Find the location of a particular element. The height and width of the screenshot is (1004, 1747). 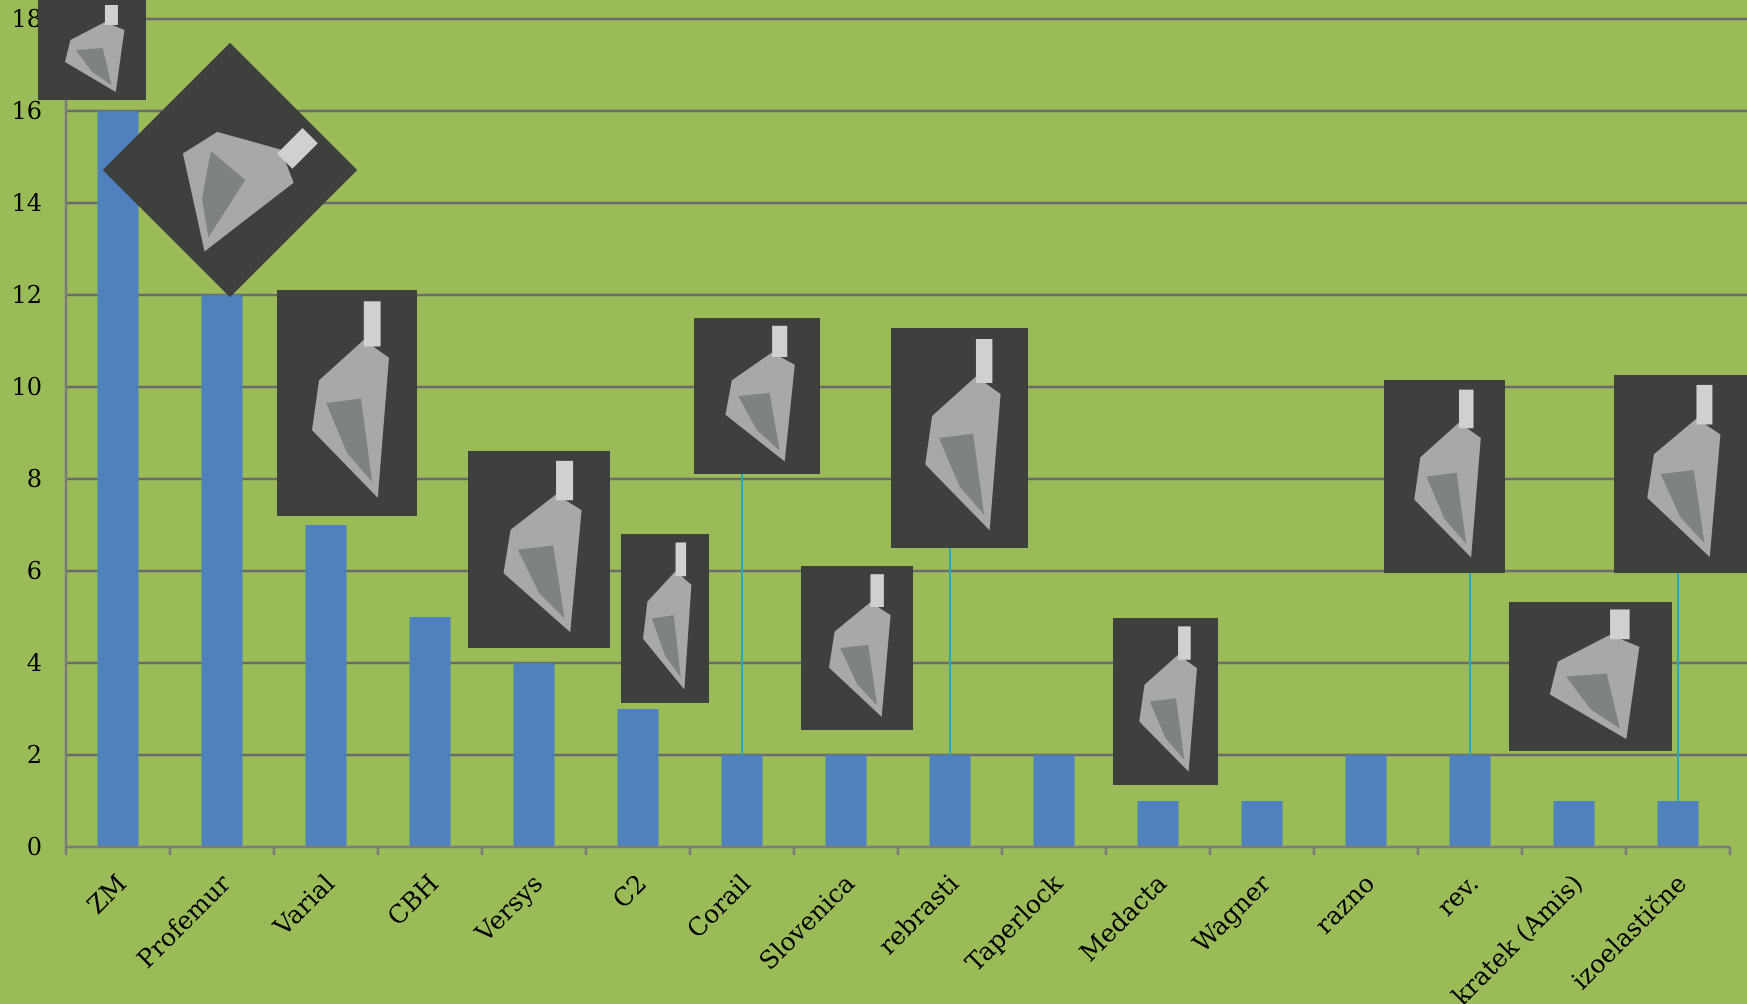

y-tick-label: 0 is located at coordinates (34, 847).